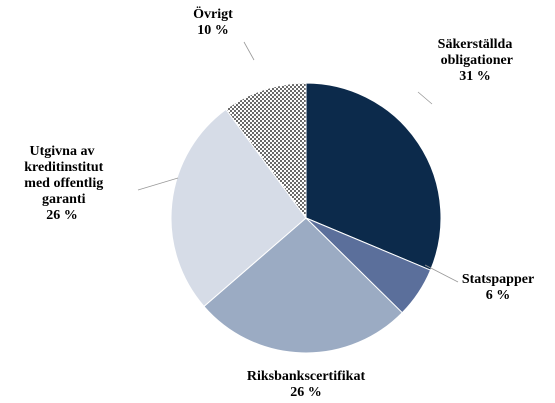  What do you see at coordinates (213, 30) in the screenshot?
I see `value-label: 10 %` at bounding box center [213, 30].